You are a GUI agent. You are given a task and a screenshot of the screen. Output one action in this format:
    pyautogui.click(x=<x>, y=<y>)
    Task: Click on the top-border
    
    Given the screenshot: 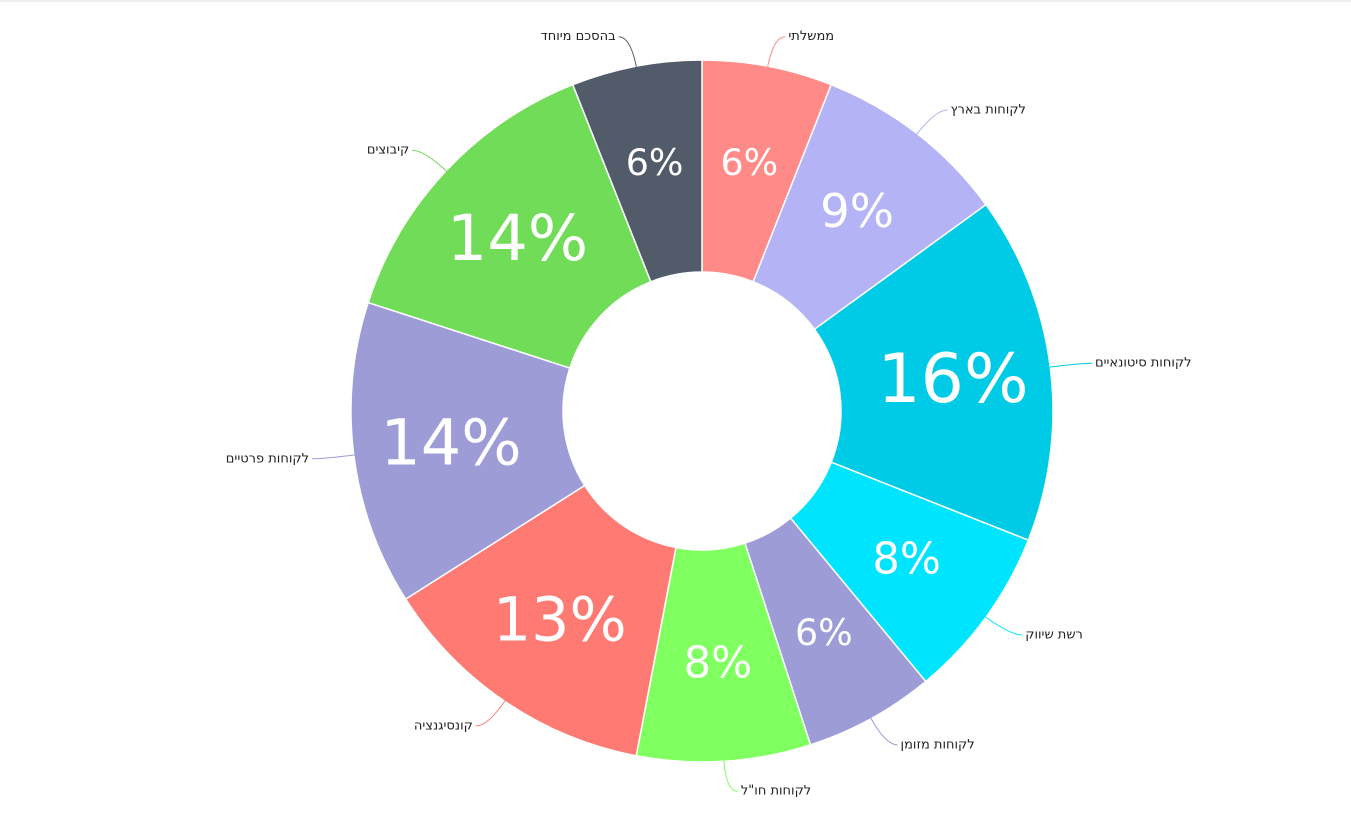 What is the action you would take?
    pyautogui.click(x=675, y=1)
    